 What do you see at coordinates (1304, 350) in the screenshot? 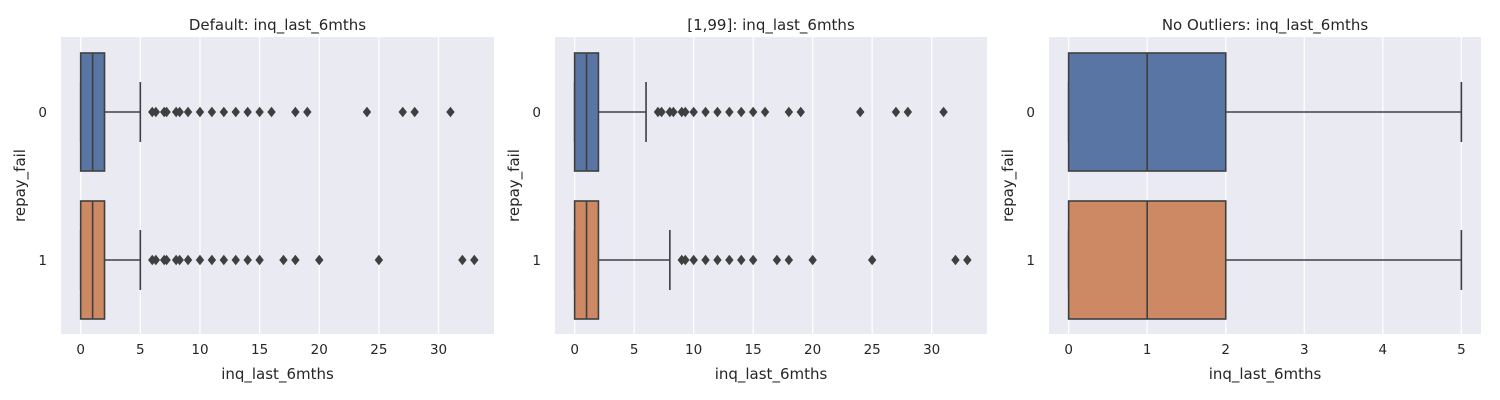
I see `x-tick-label: 3` at bounding box center [1304, 350].